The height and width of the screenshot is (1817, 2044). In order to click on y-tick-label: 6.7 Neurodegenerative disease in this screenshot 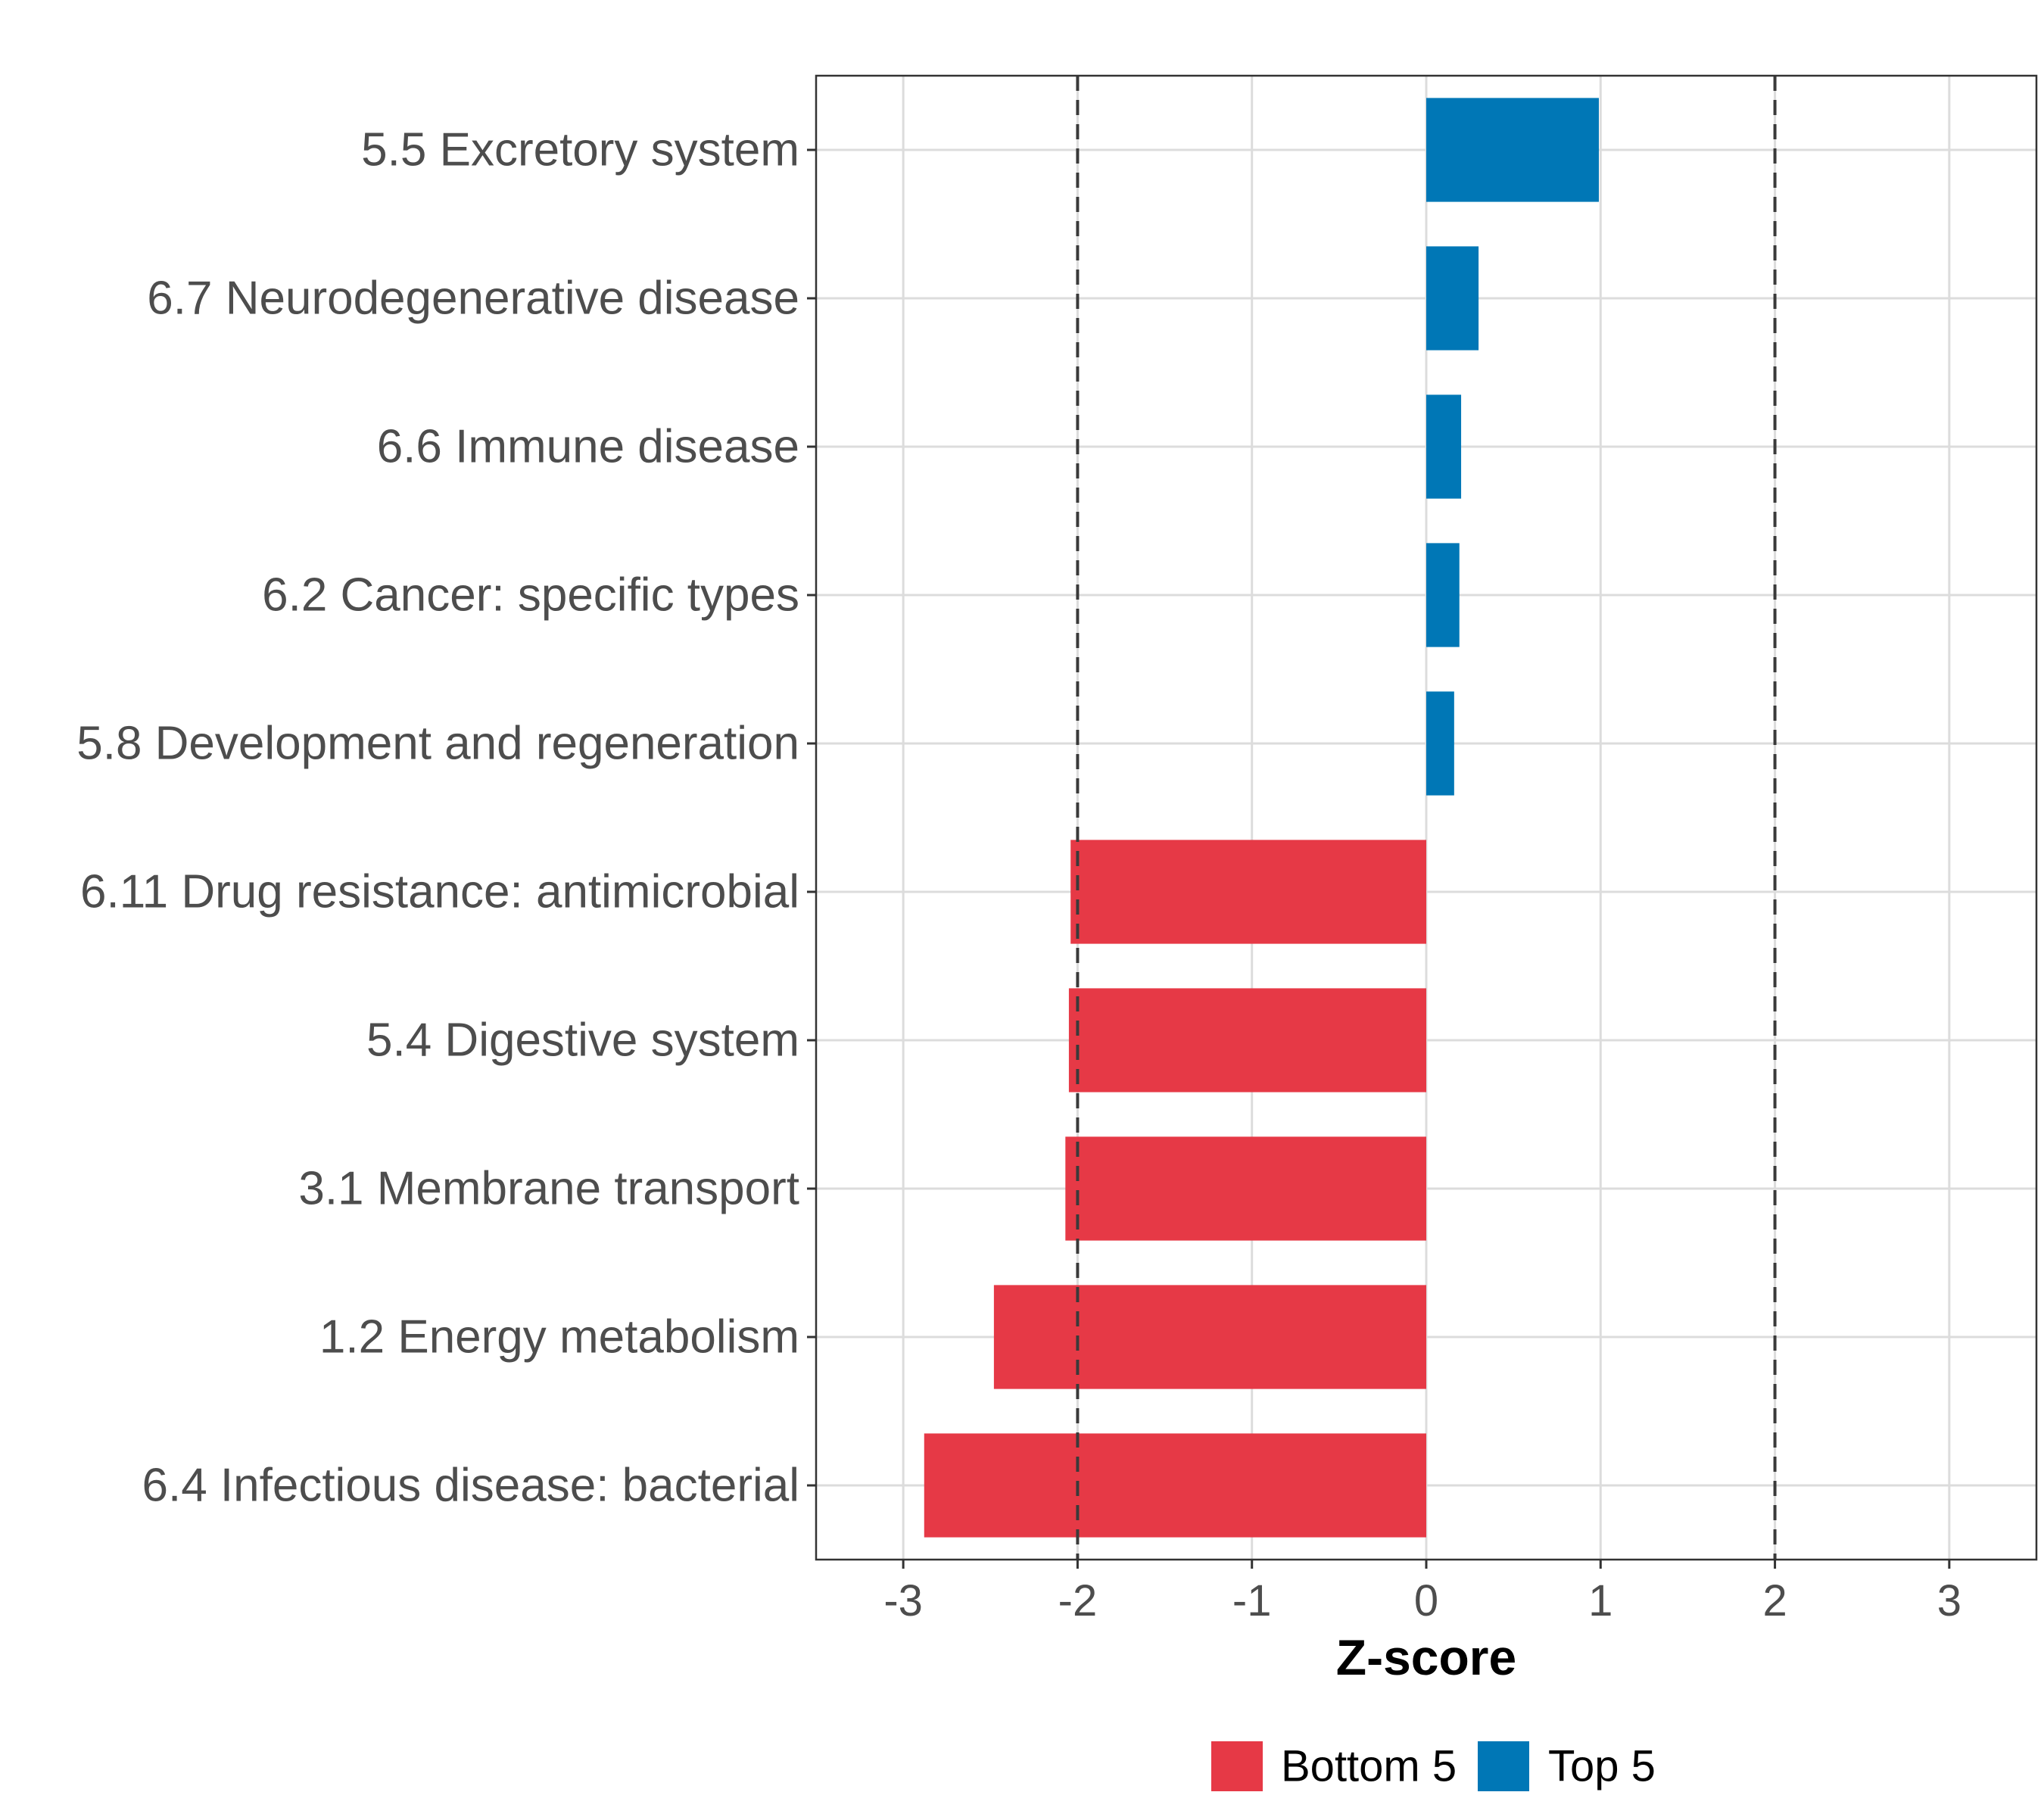, I will do `click(473, 299)`.